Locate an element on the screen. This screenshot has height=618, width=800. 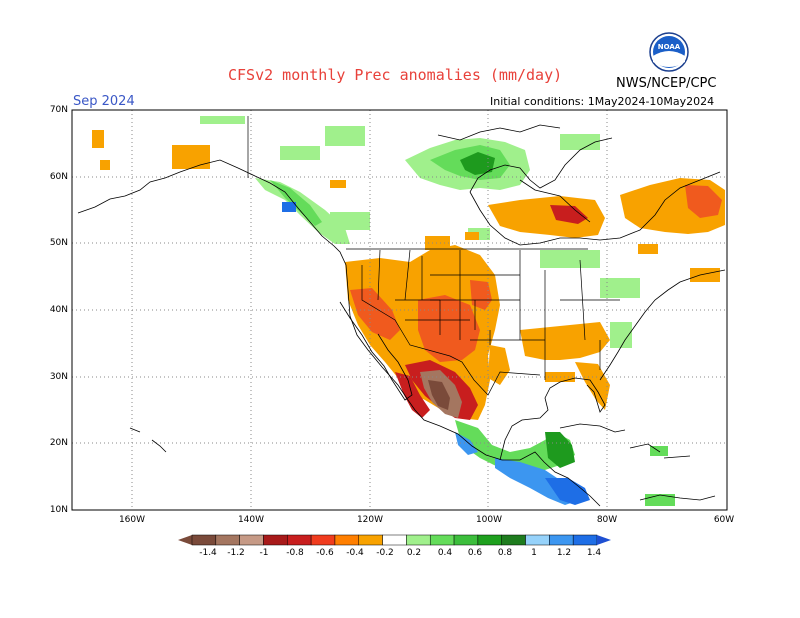
colorbar-low-arrow is located at coordinates (185, 540).